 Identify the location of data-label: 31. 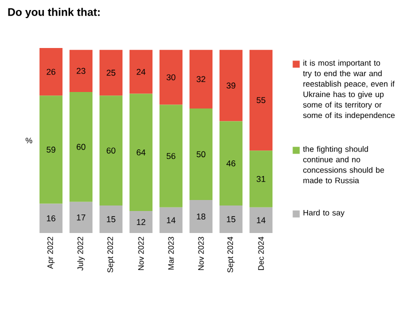
(261, 179).